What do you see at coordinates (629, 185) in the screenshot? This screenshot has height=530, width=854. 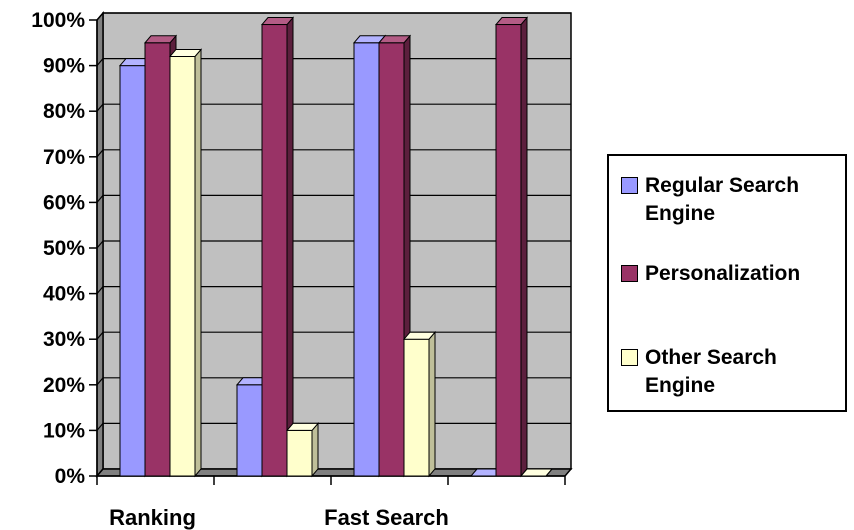 I see `legend-swatch-regular` at bounding box center [629, 185].